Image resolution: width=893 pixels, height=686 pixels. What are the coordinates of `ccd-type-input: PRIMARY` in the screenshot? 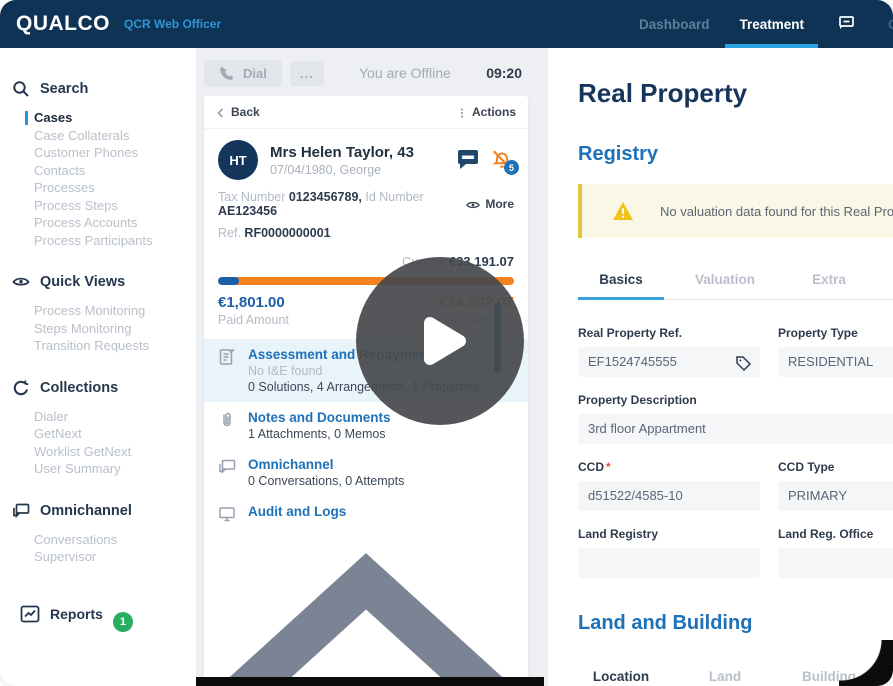 It's located at (835, 496).